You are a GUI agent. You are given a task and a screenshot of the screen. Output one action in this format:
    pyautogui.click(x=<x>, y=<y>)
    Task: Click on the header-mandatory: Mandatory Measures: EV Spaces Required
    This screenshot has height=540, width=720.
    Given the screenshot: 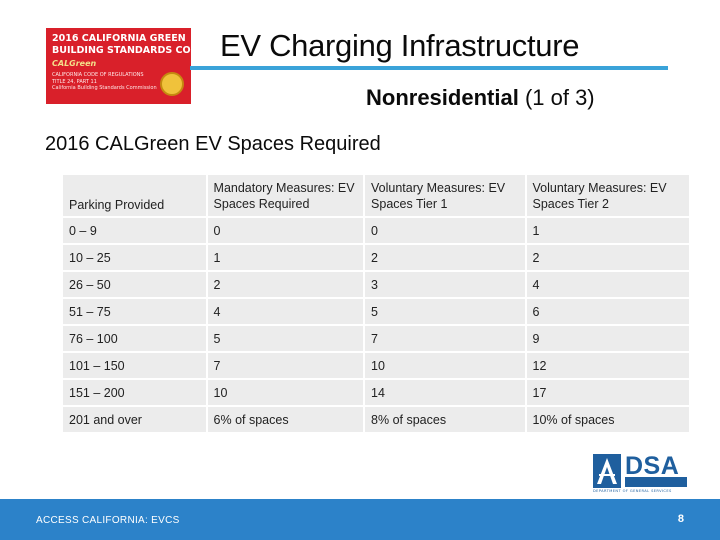 What is the action you would take?
    pyautogui.click(x=285, y=195)
    